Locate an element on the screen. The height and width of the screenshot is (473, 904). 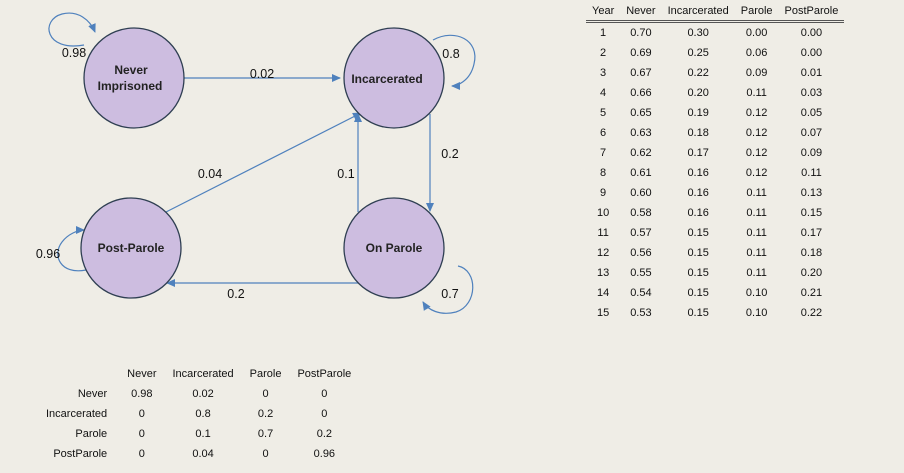
year-table-row-cell: 0.13 is located at coordinates (811, 193).